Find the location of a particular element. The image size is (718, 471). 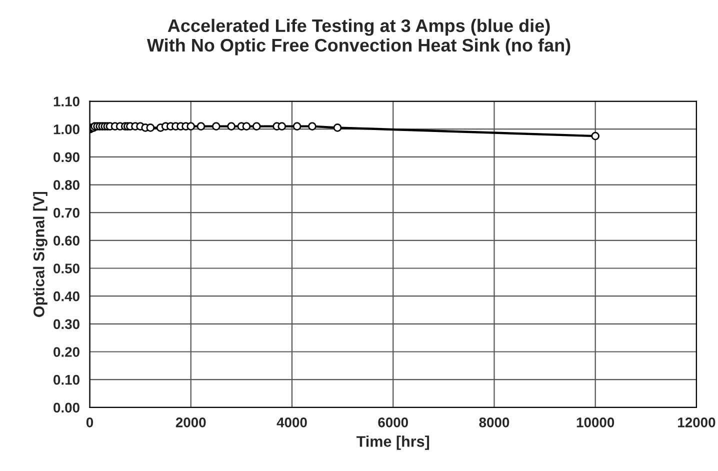

y-tick-label: 0.20 is located at coordinates (67, 352).